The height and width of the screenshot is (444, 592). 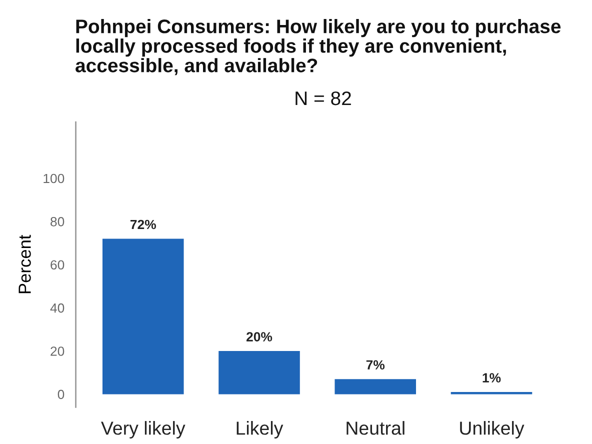 What do you see at coordinates (260, 430) in the screenshot?
I see `x-tick-label: Likely` at bounding box center [260, 430].